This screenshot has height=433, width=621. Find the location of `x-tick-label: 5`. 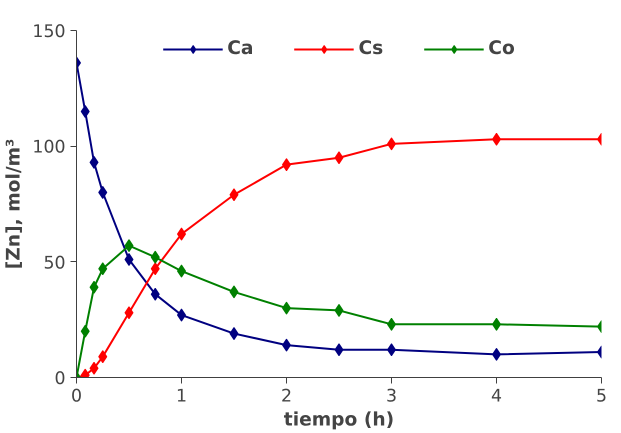

x-tick-label: 5 is located at coordinates (602, 396).